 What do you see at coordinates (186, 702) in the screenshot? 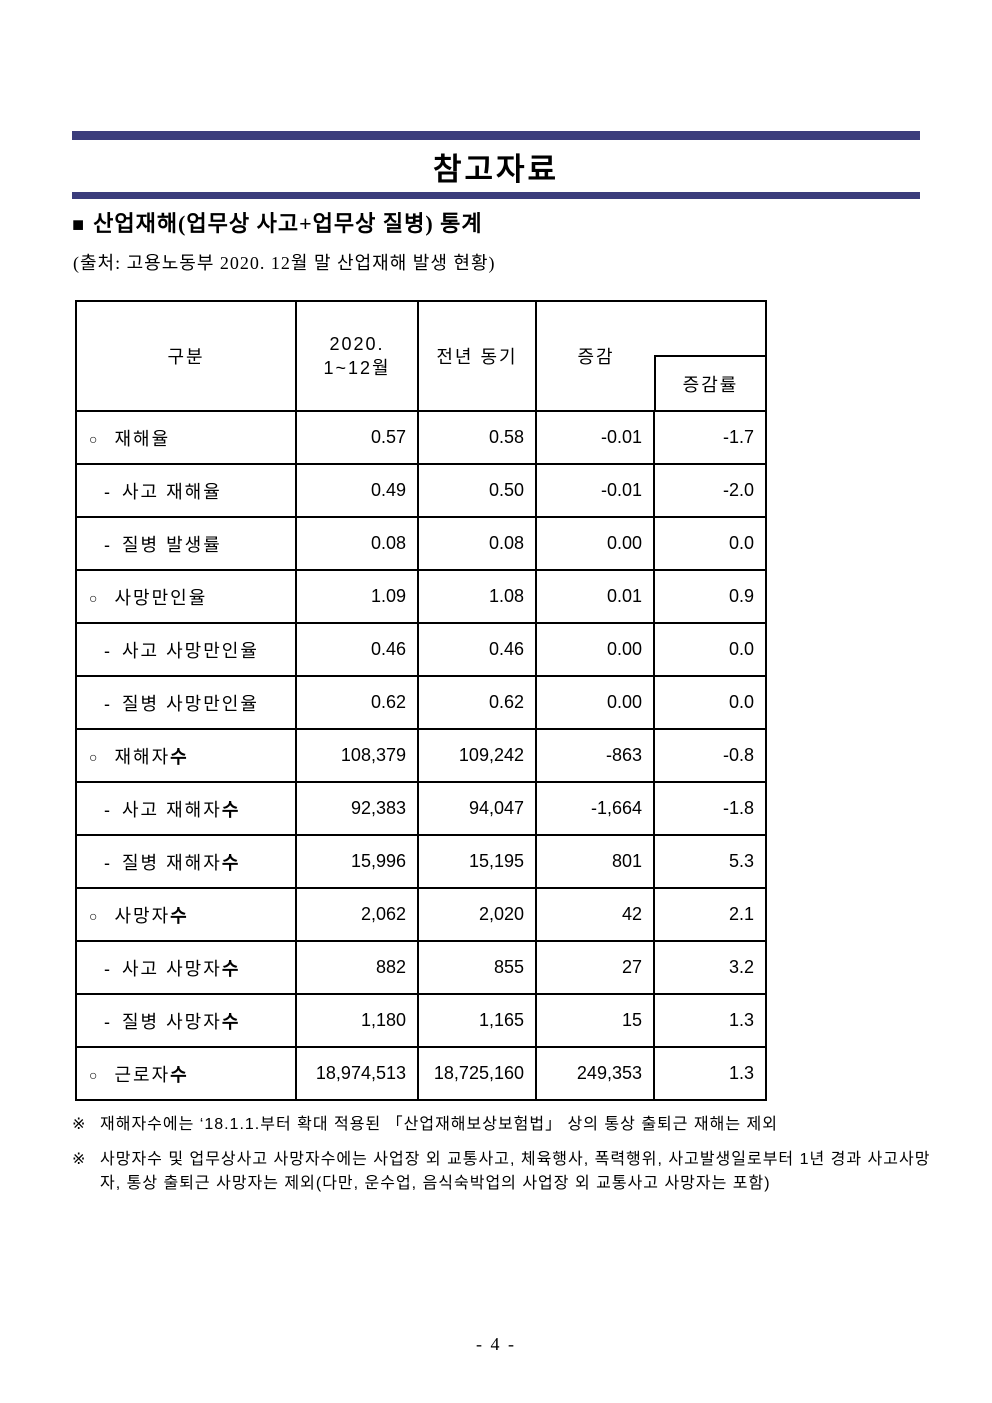
I see `row-label: - 질병 사망만인율` at bounding box center [186, 702].